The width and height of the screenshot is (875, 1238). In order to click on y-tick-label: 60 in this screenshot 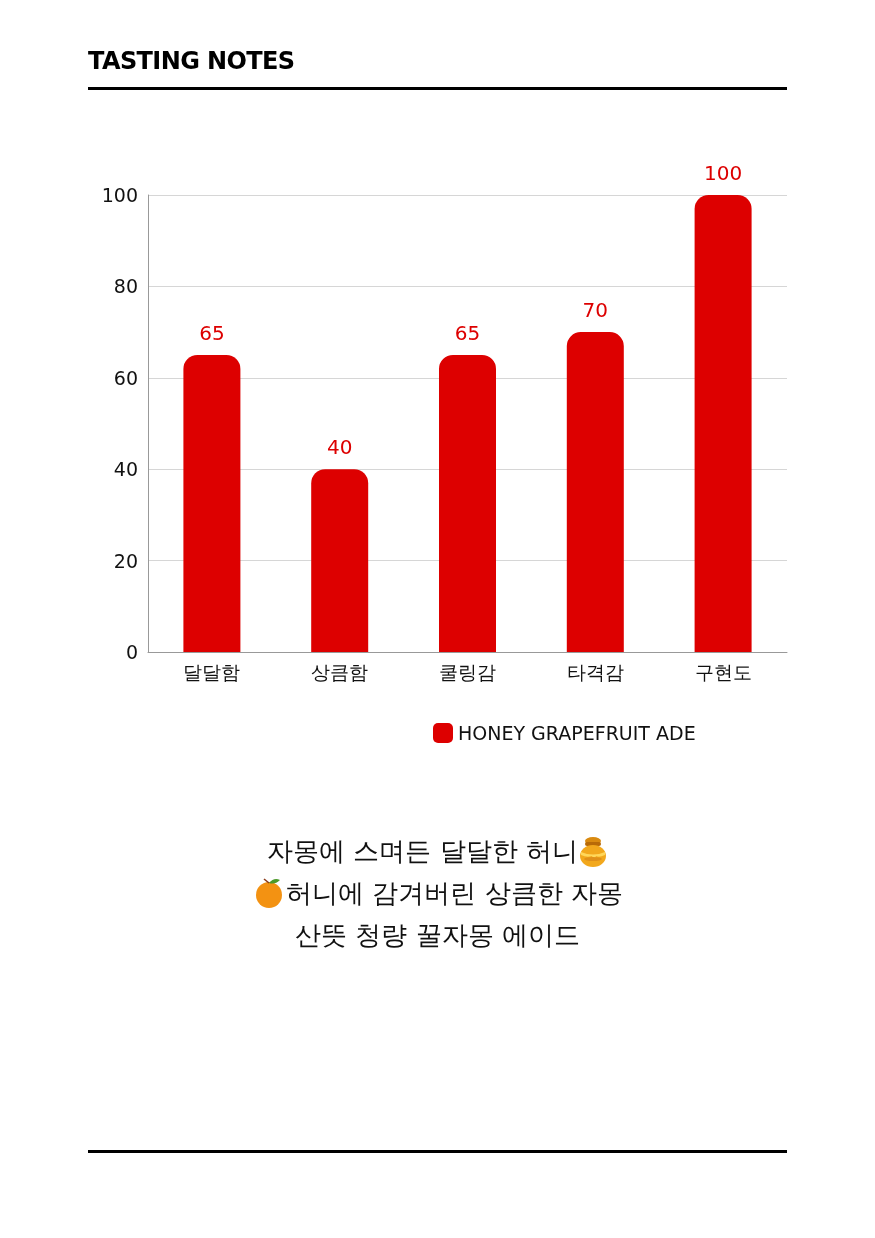, I will do `click(125, 377)`.